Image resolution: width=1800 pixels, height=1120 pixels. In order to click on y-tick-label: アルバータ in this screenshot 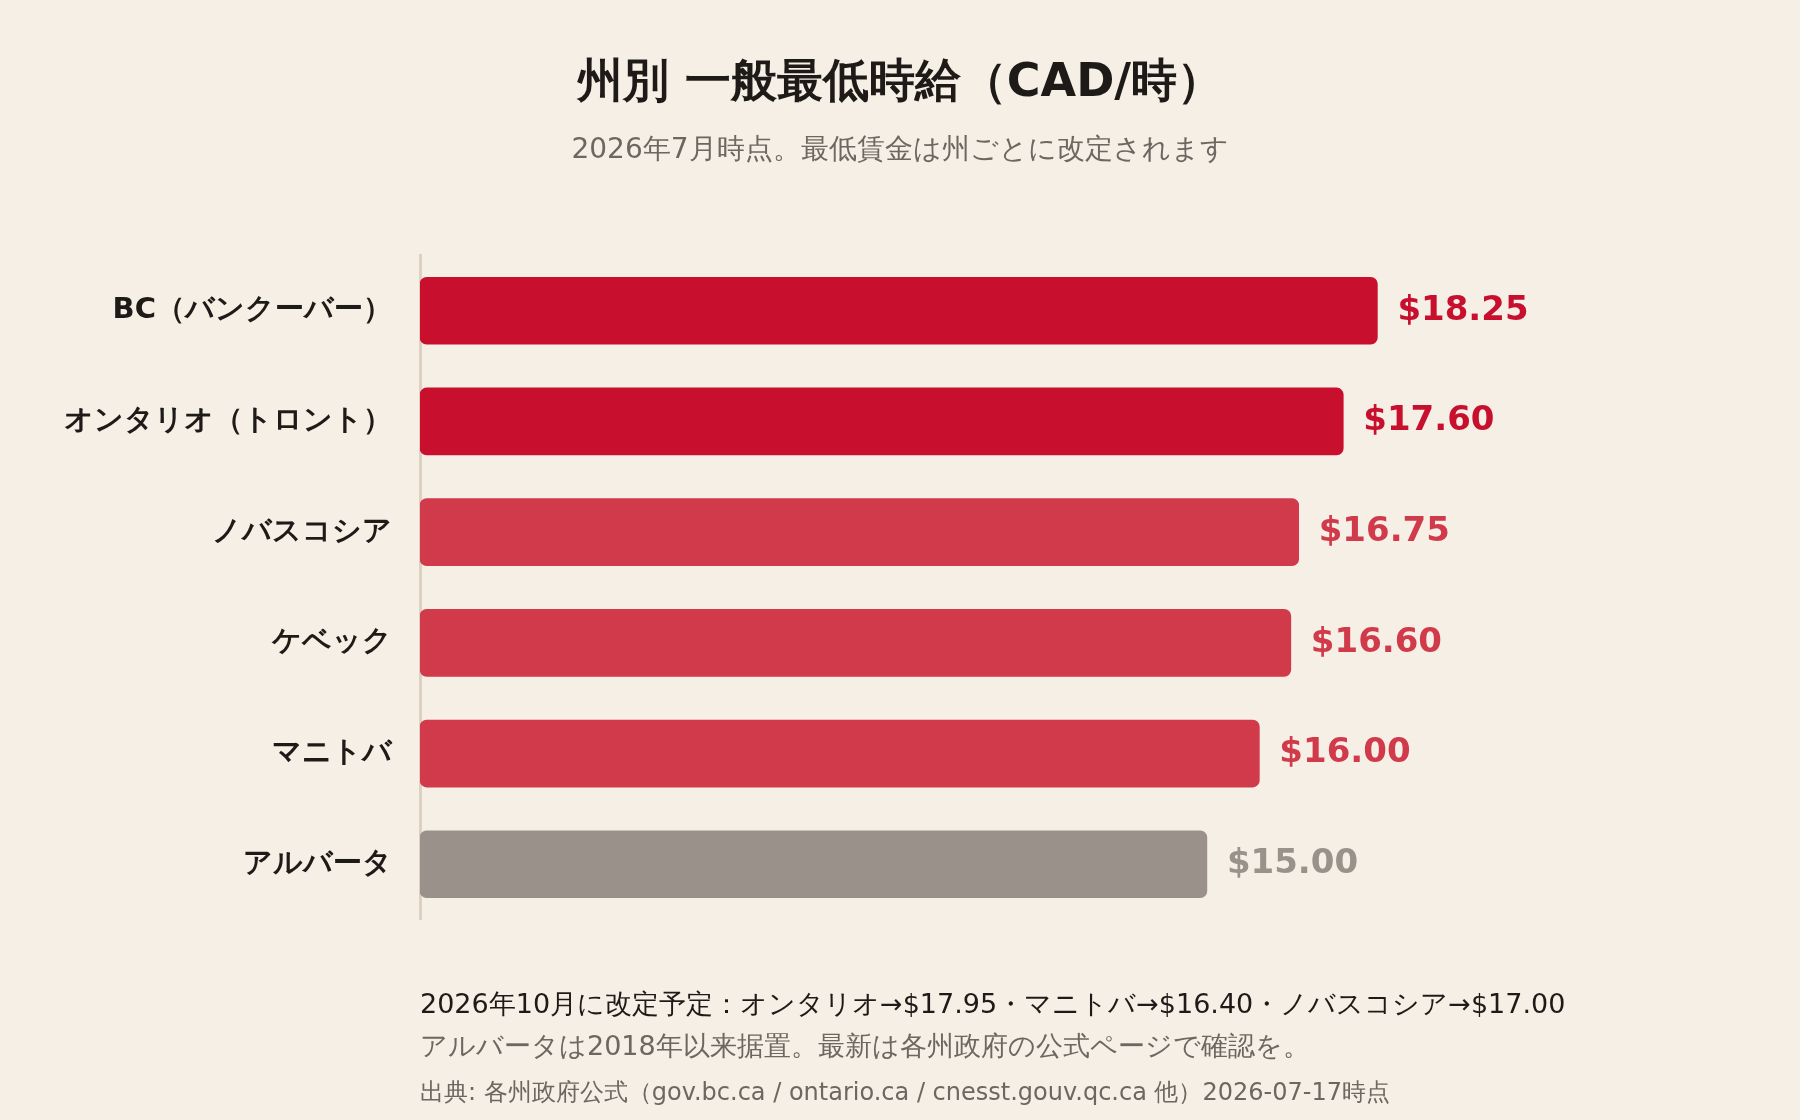, I will do `click(317, 861)`.